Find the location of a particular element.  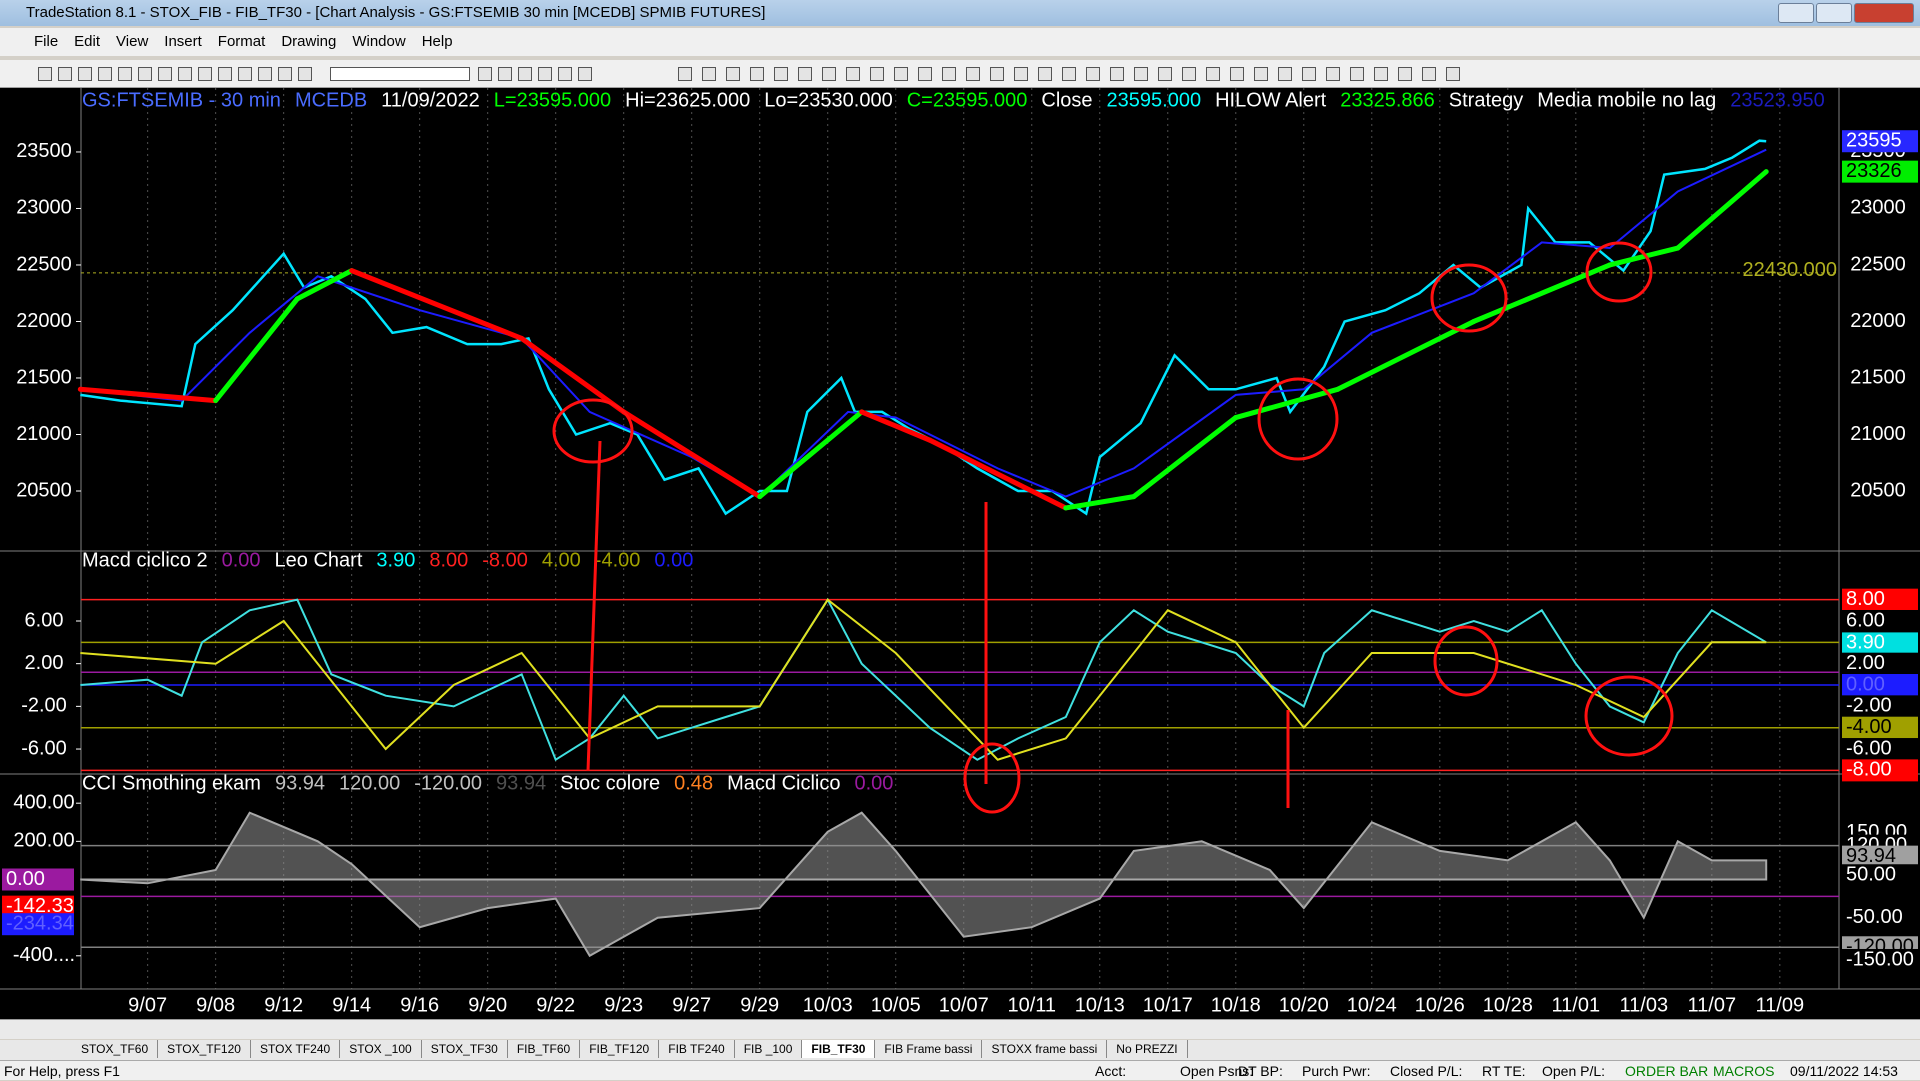

y-tick-label: 2.00 is located at coordinates (44, 663).